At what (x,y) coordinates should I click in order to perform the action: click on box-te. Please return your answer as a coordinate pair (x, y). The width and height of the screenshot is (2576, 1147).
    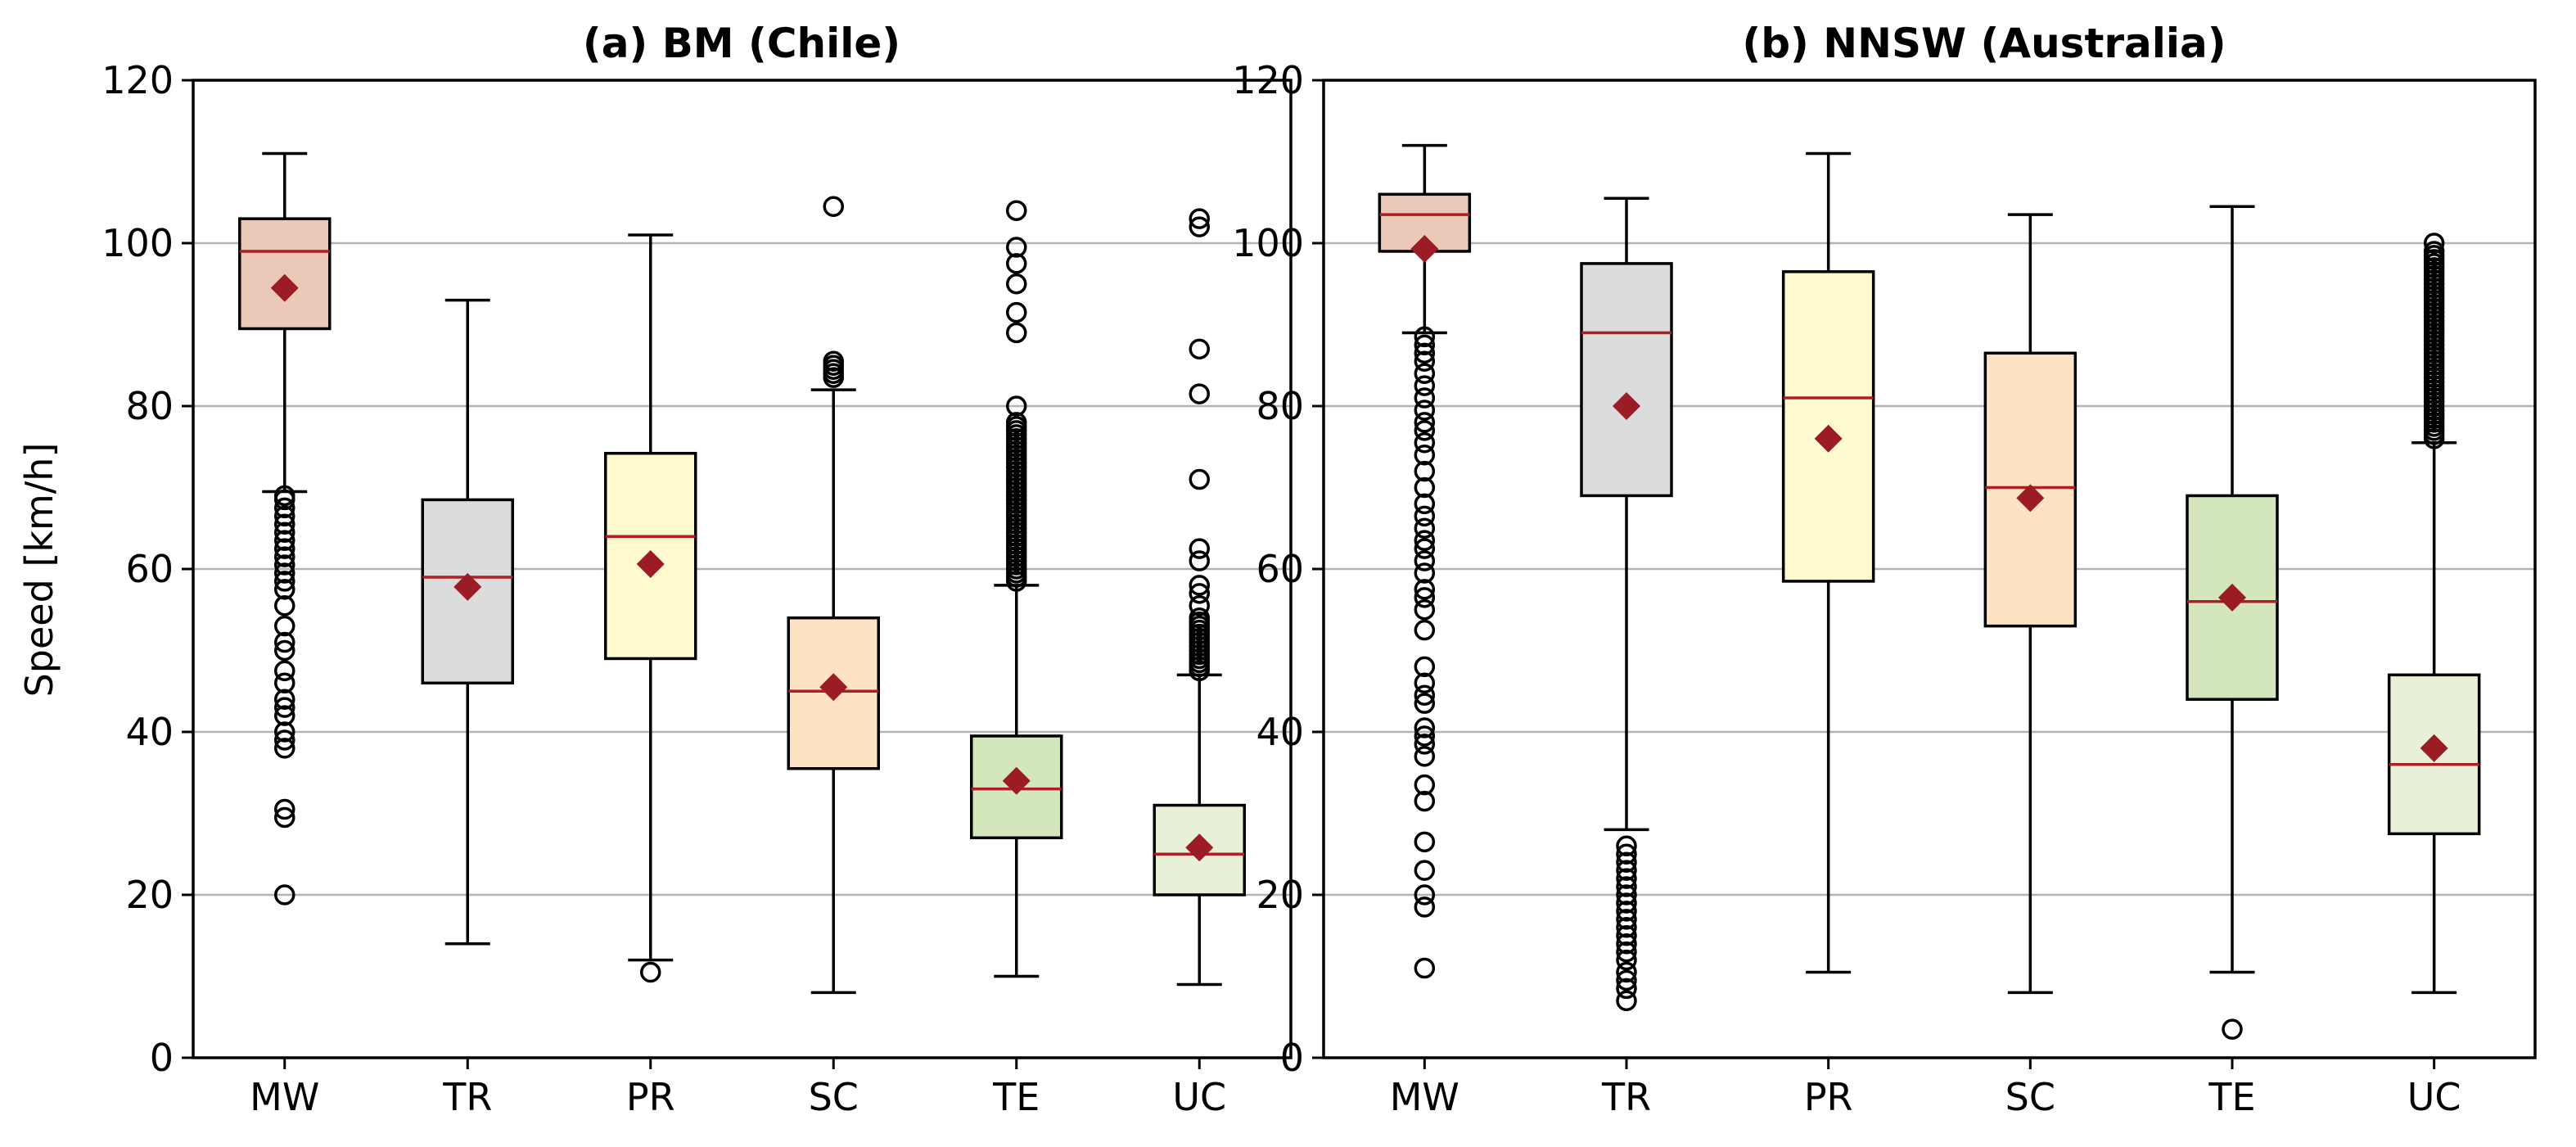
    Looking at the image, I should click on (2232, 622).